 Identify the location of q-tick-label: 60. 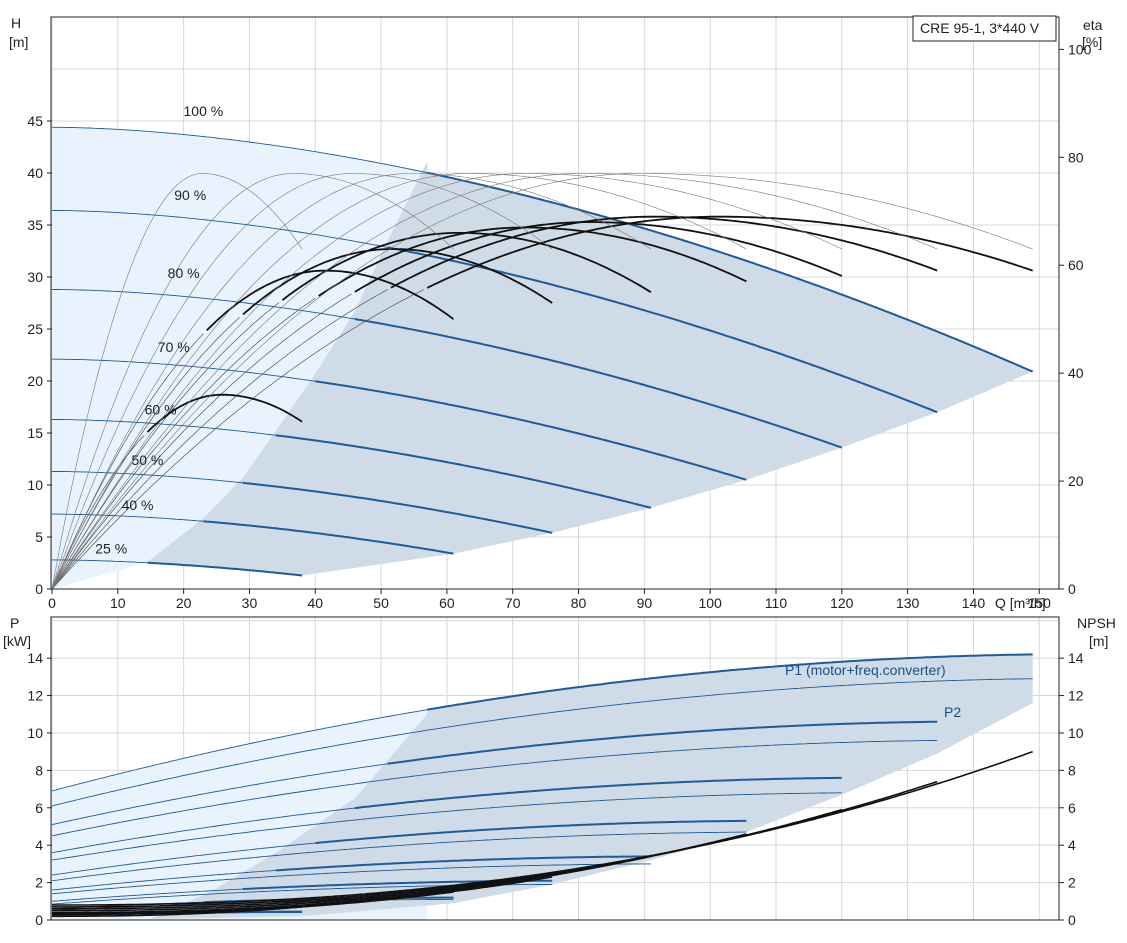
(447, 603).